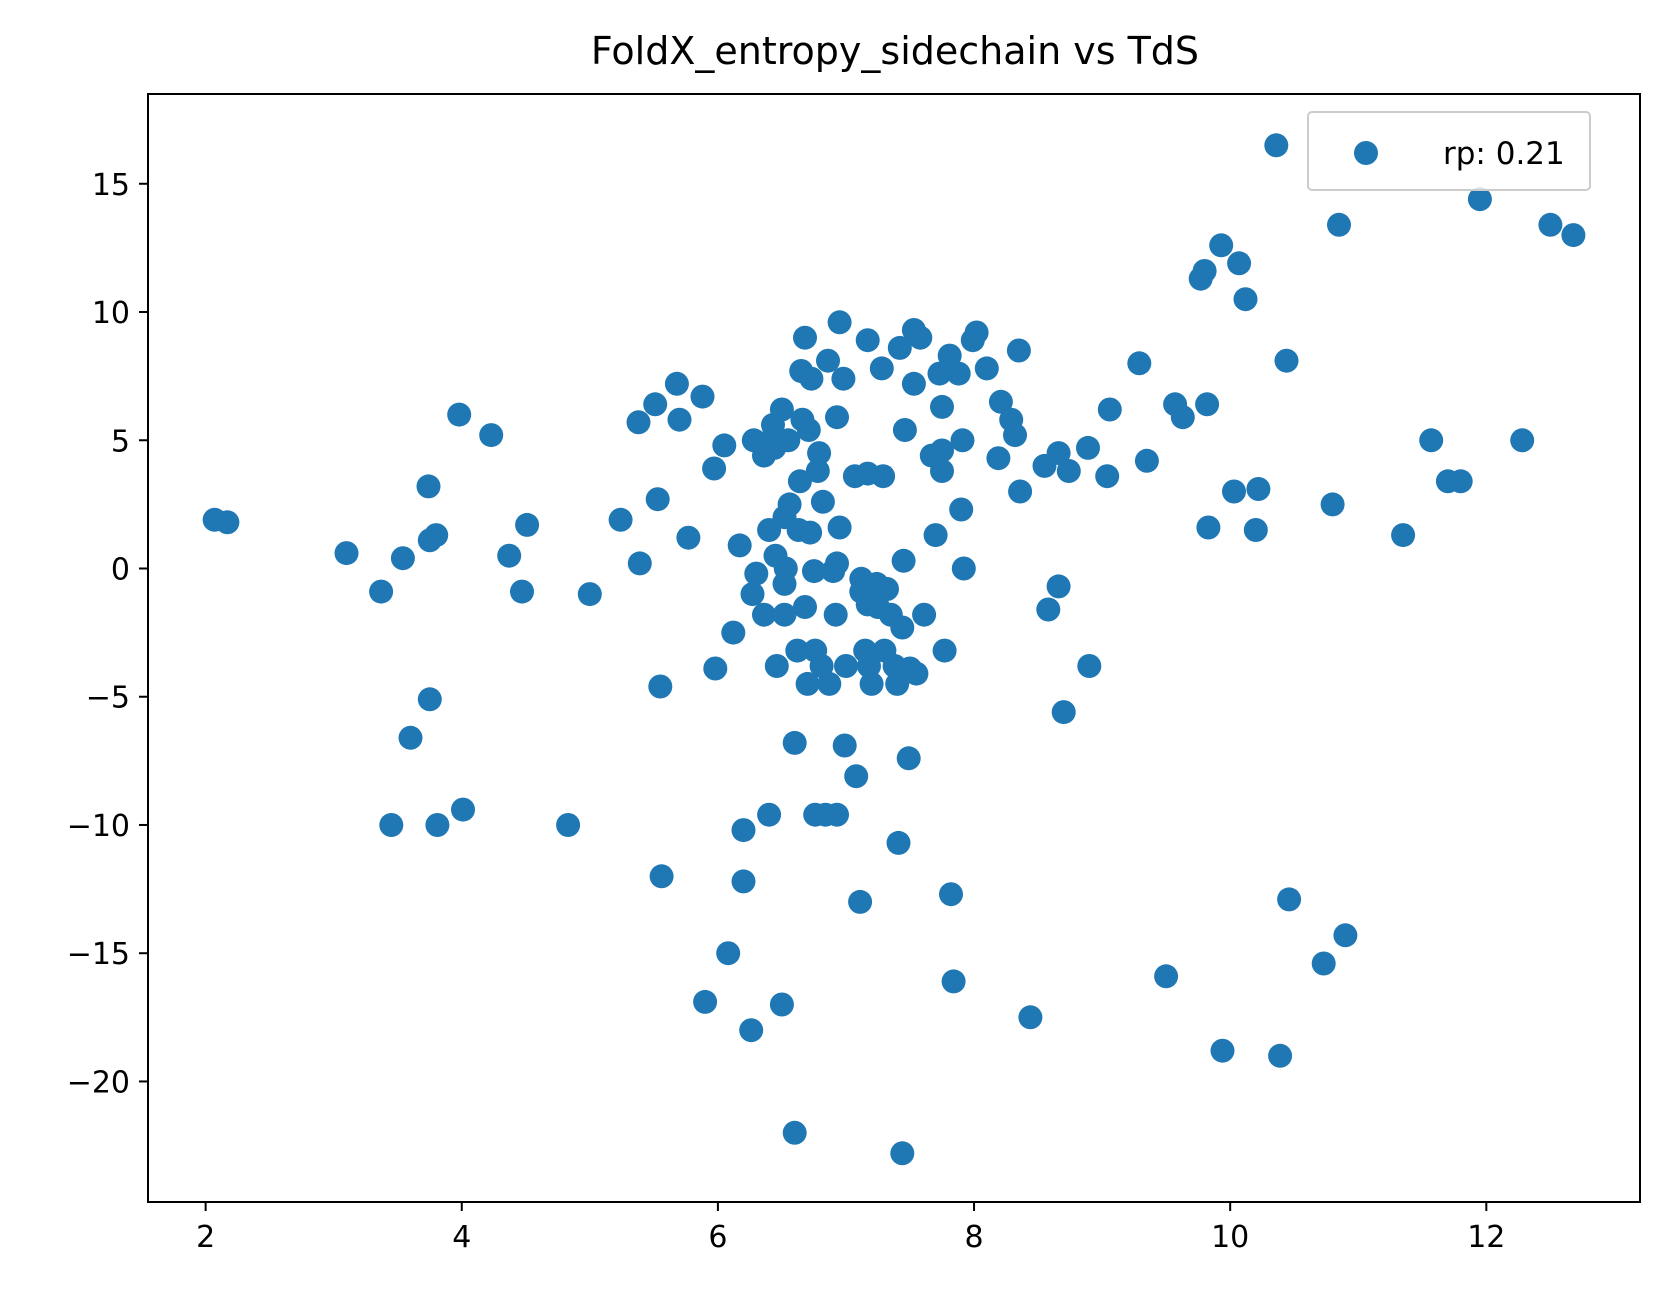  Describe the element at coordinates (895, 51) in the screenshot. I see `chart-title: FoldX_entropy_sidechain vs TdS` at that location.